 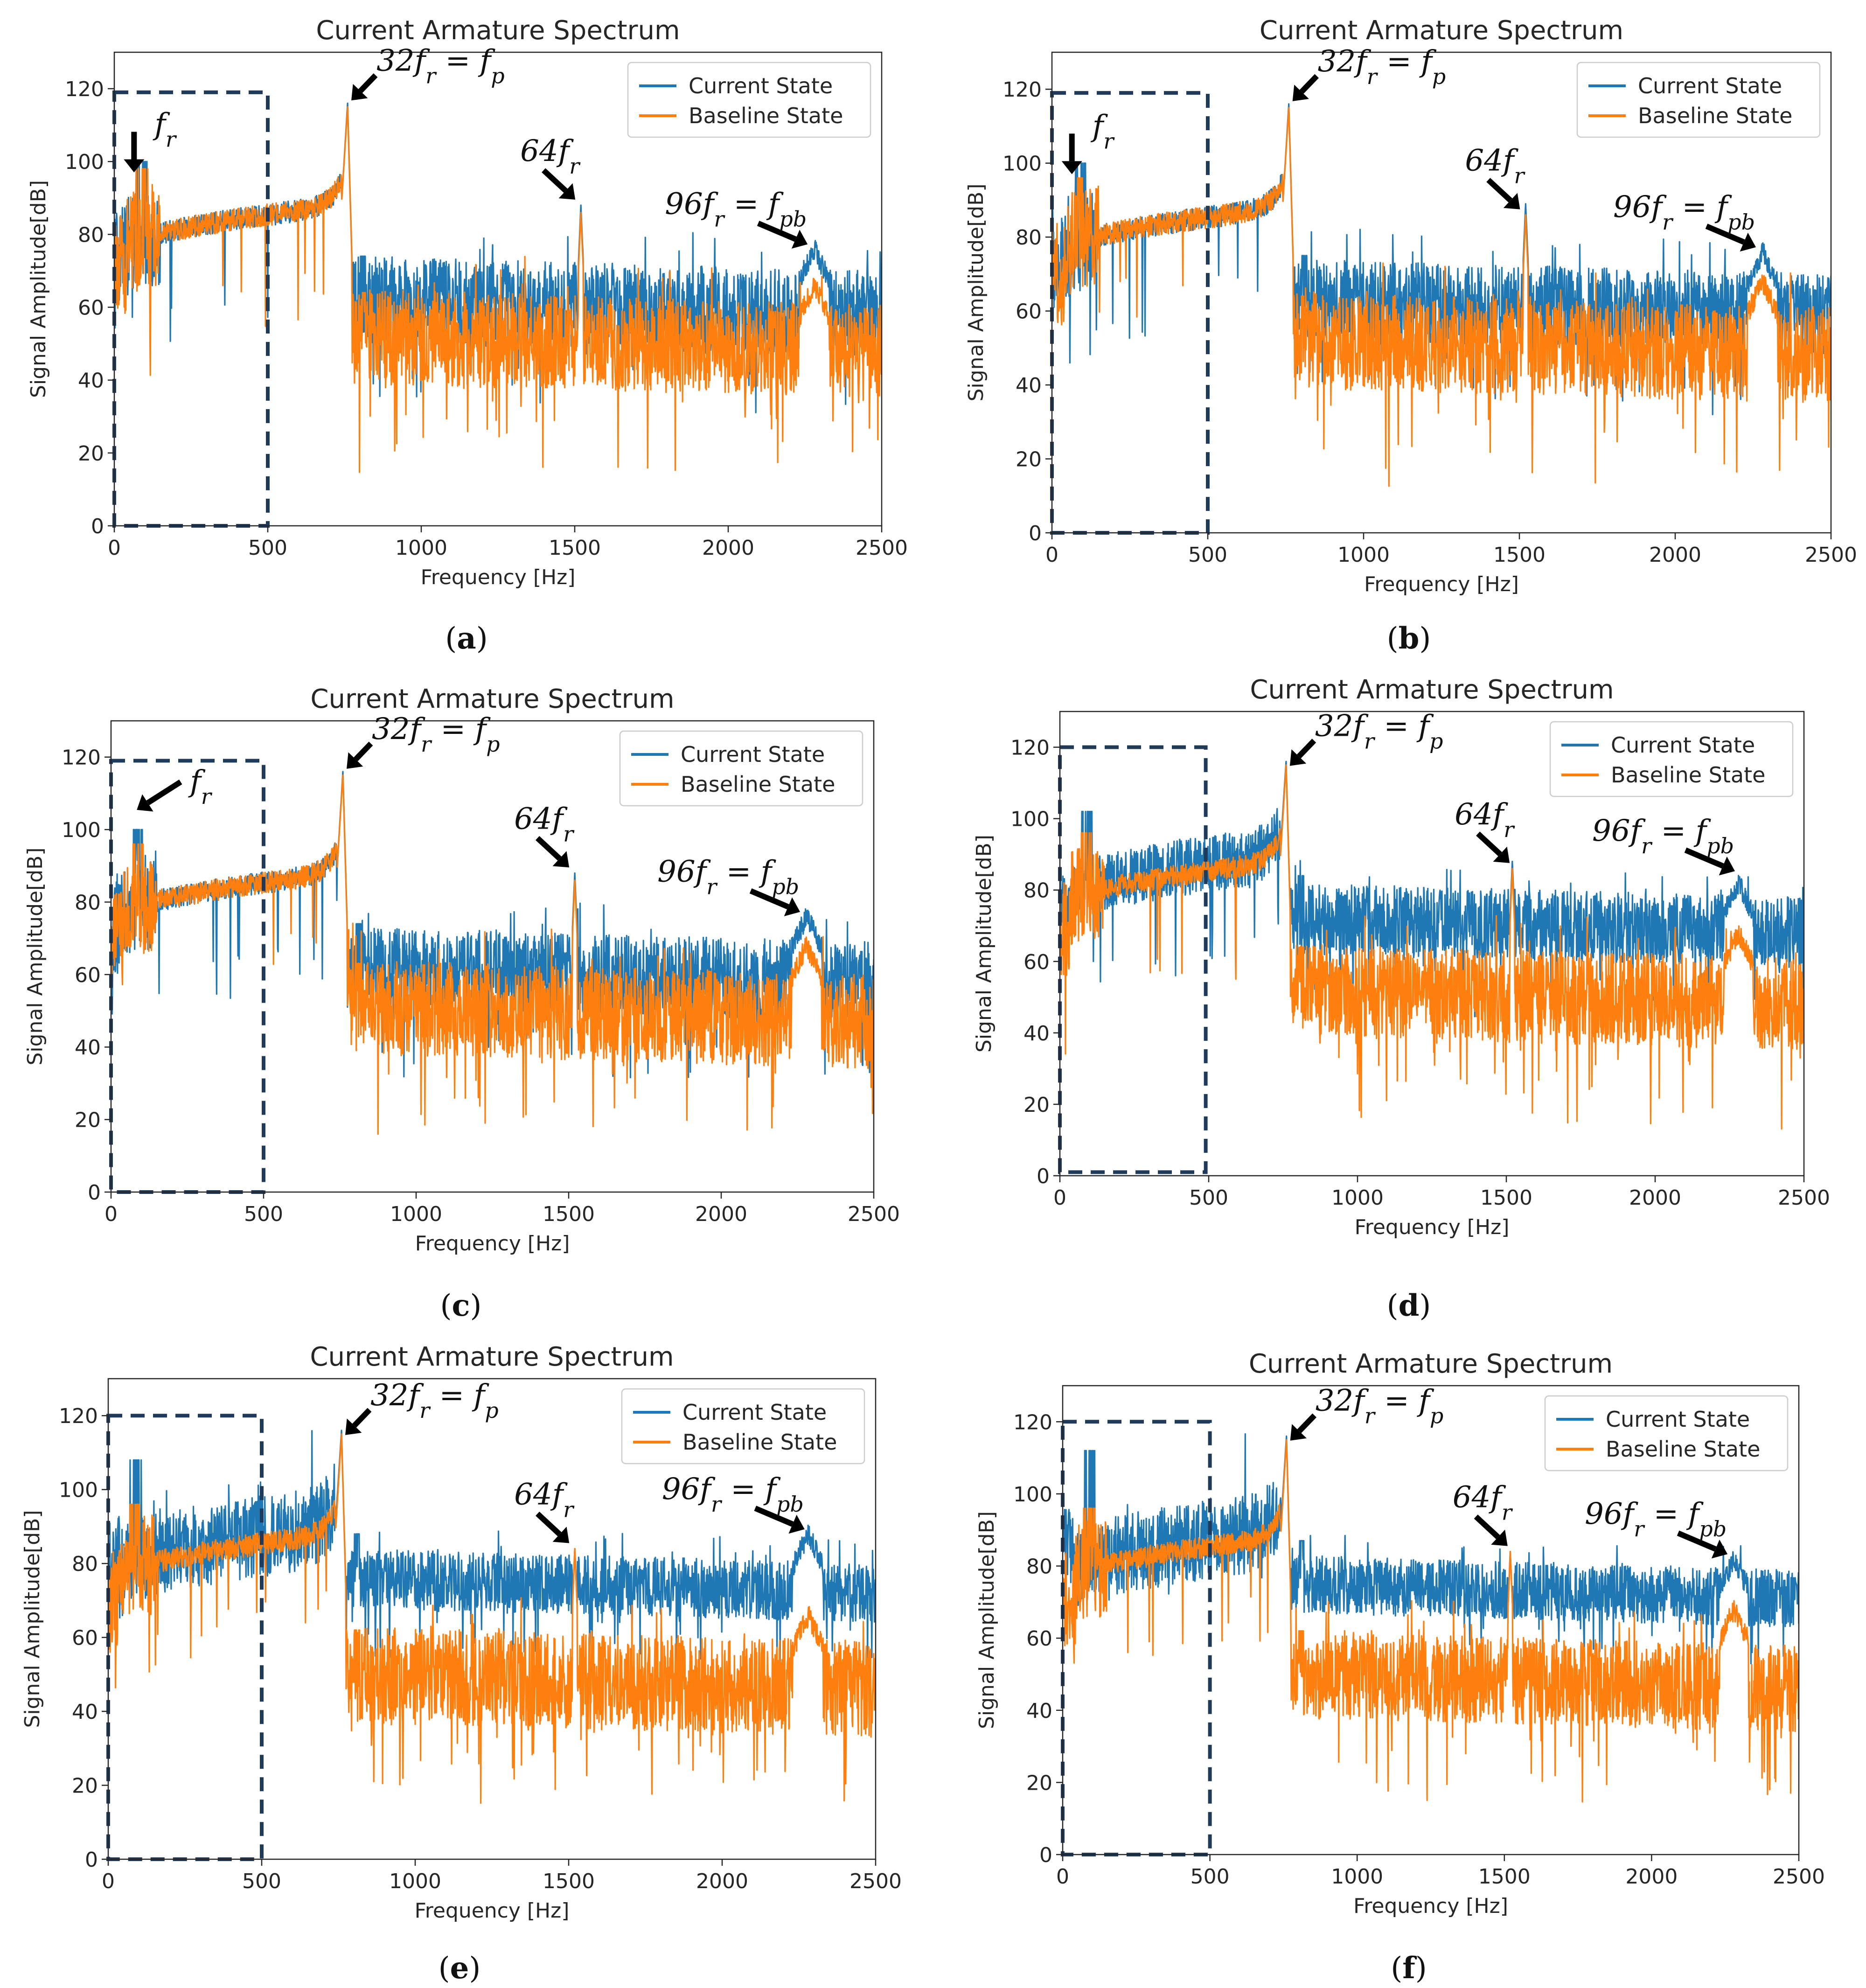 What do you see at coordinates (1382, 66) in the screenshot?
I see `annotation-label: 32fr = fp` at bounding box center [1382, 66].